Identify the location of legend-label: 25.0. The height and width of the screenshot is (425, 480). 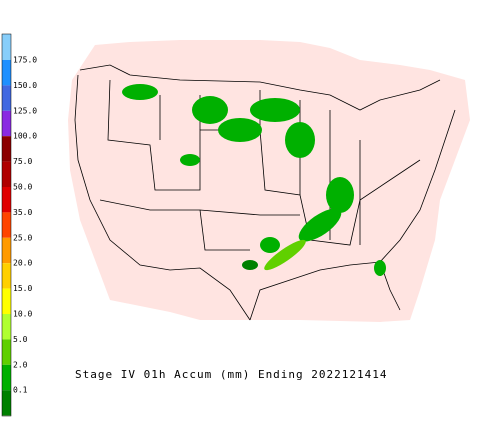
(22, 237).